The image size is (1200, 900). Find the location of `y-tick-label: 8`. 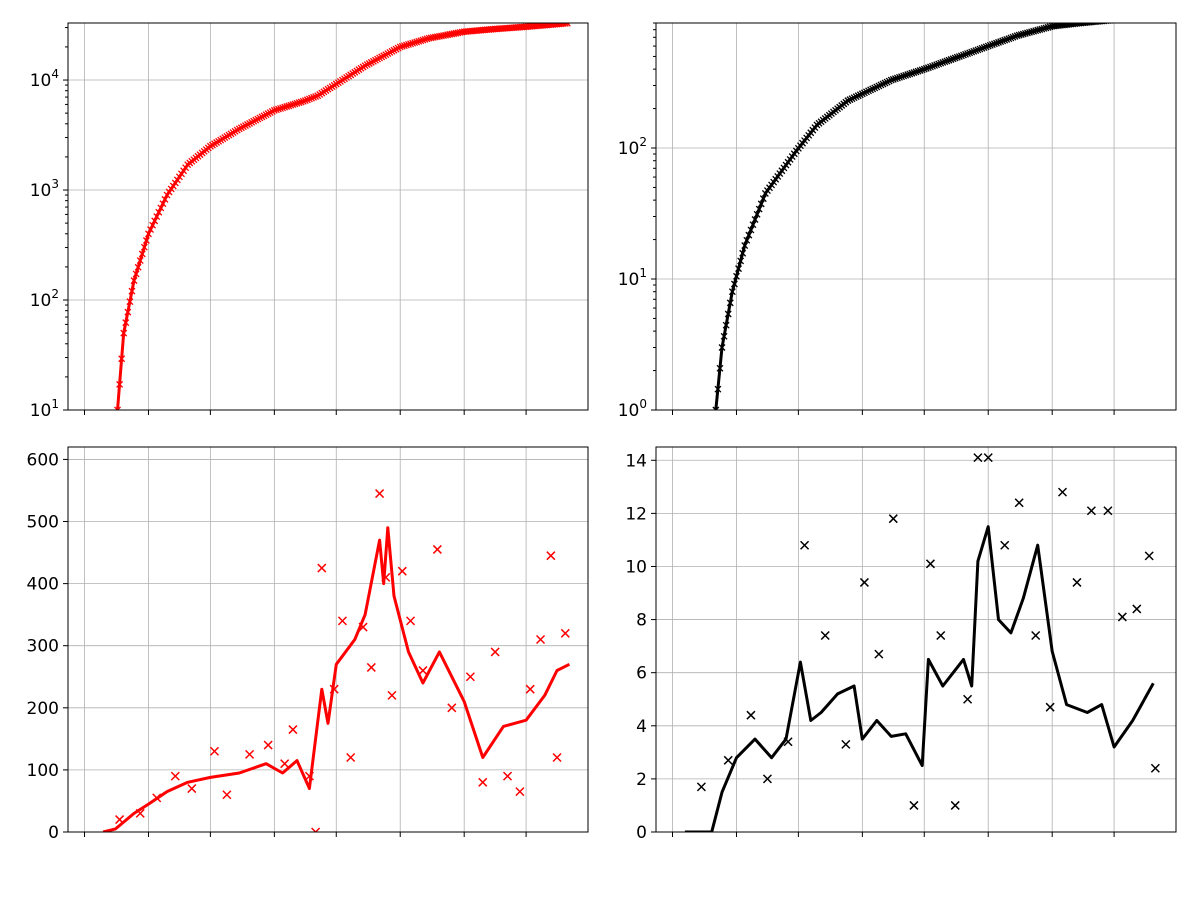

y-tick-label: 8 is located at coordinates (641, 621).